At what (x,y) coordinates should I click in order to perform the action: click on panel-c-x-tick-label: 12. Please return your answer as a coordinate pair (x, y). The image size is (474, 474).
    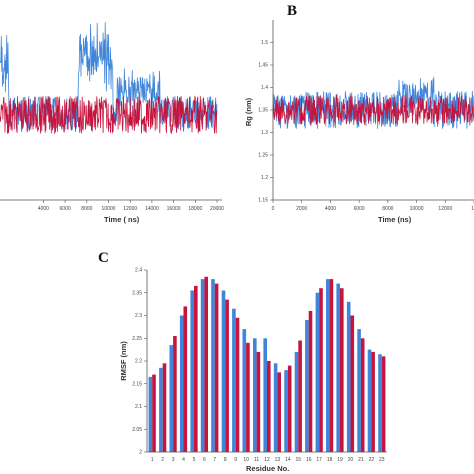
    Looking at the image, I should click on (267, 460).